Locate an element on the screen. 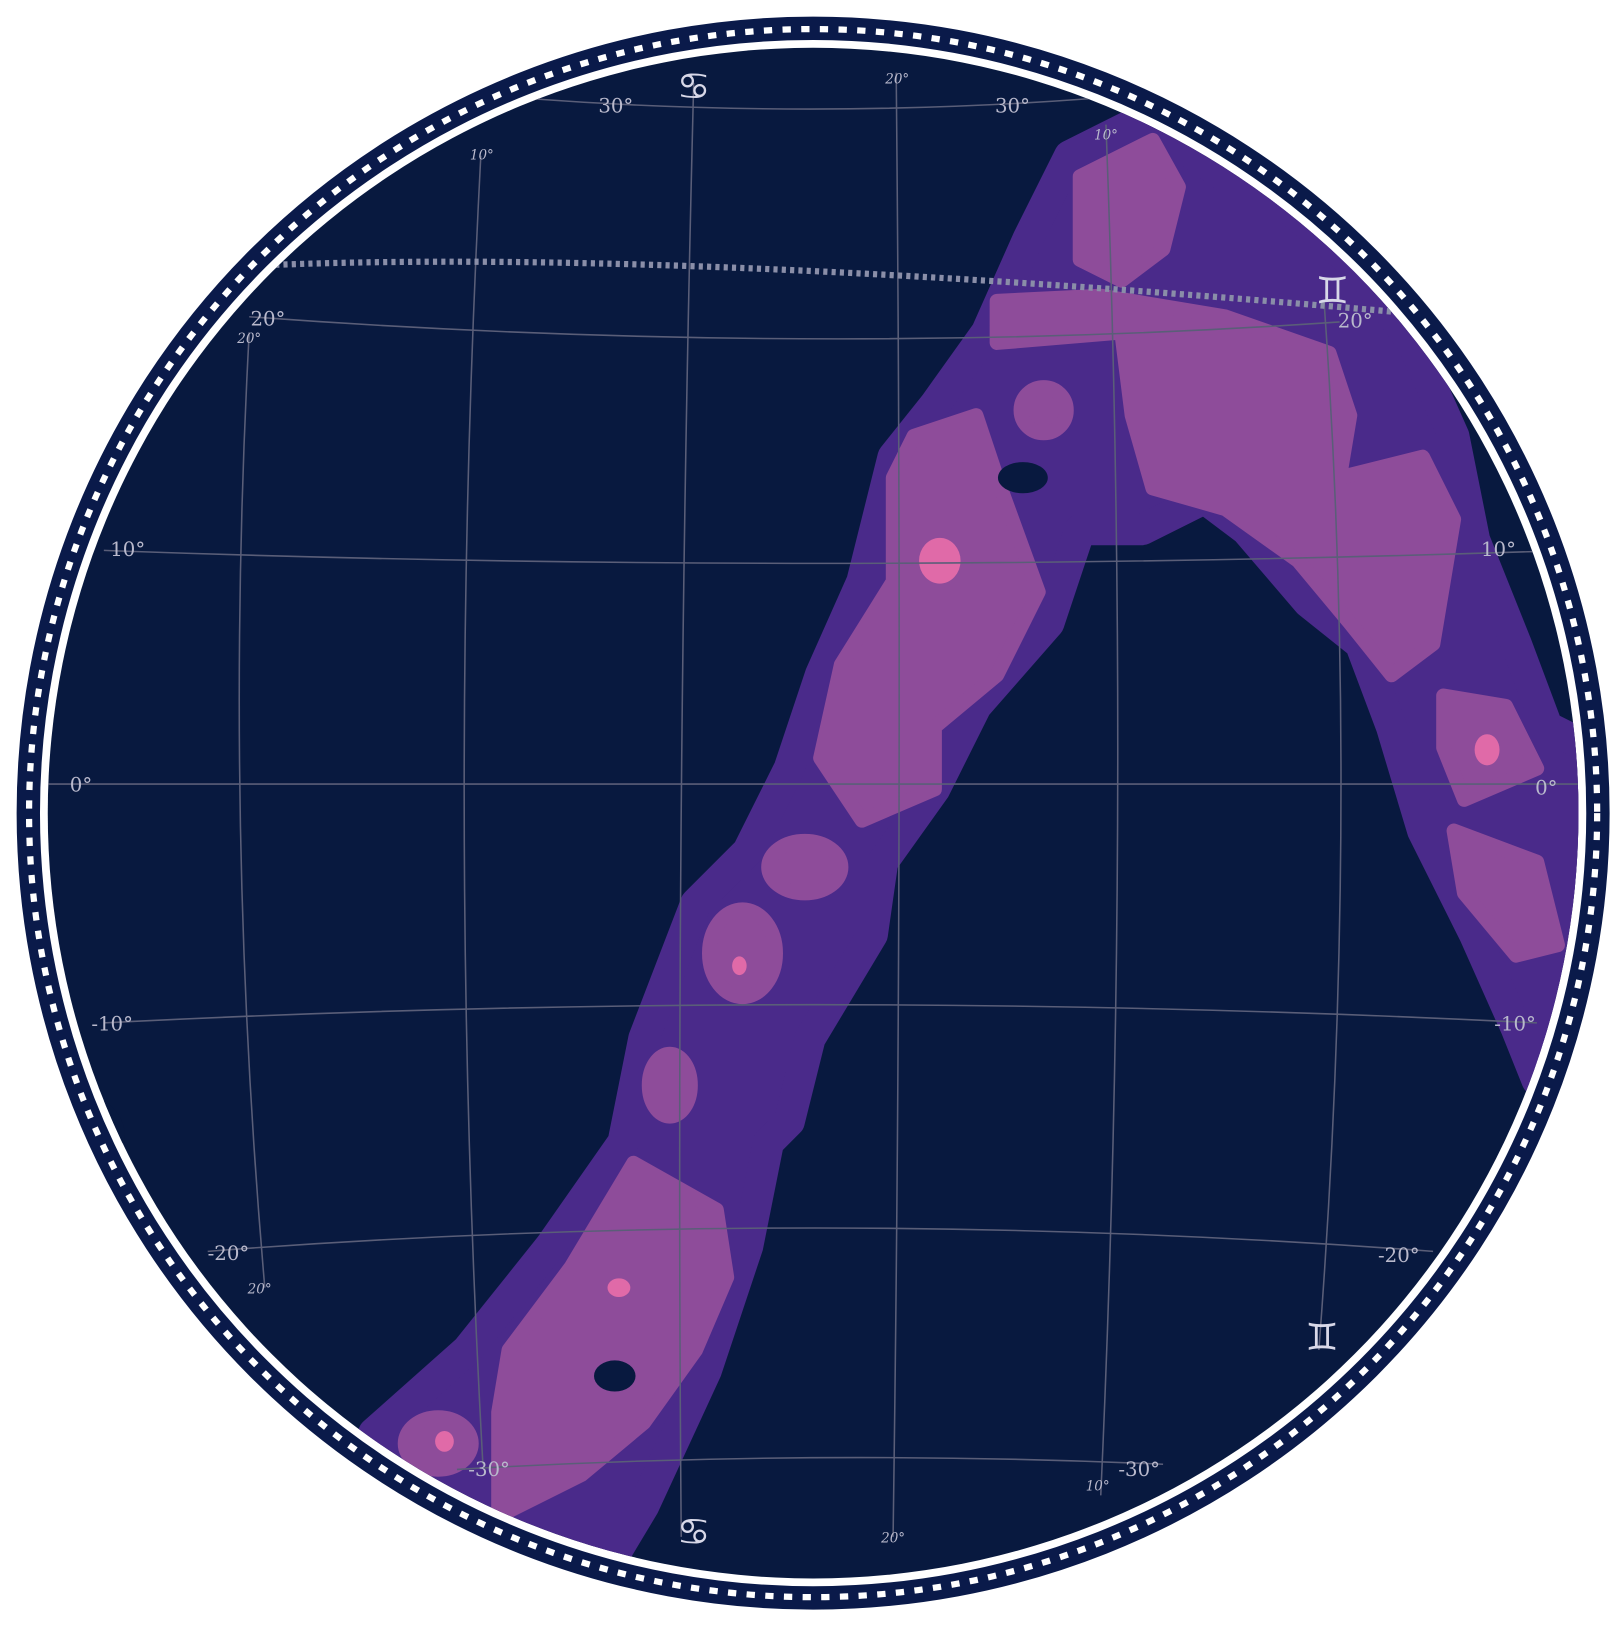 The height and width of the screenshot is (1625, 1620). ecliptic is located at coordinates (833, 286).